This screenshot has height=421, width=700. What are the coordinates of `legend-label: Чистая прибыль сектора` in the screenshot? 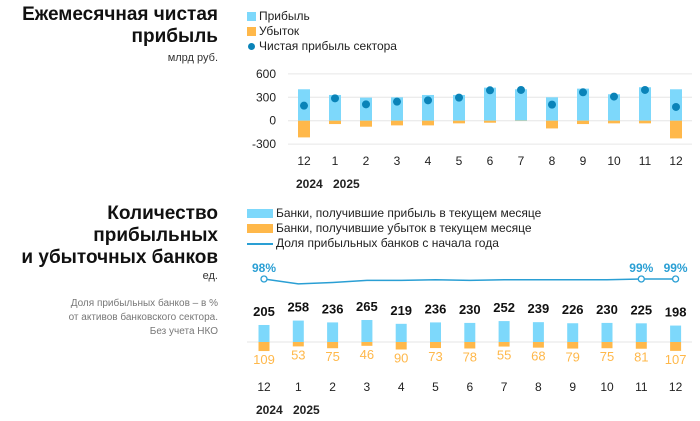 It's located at (328, 46).